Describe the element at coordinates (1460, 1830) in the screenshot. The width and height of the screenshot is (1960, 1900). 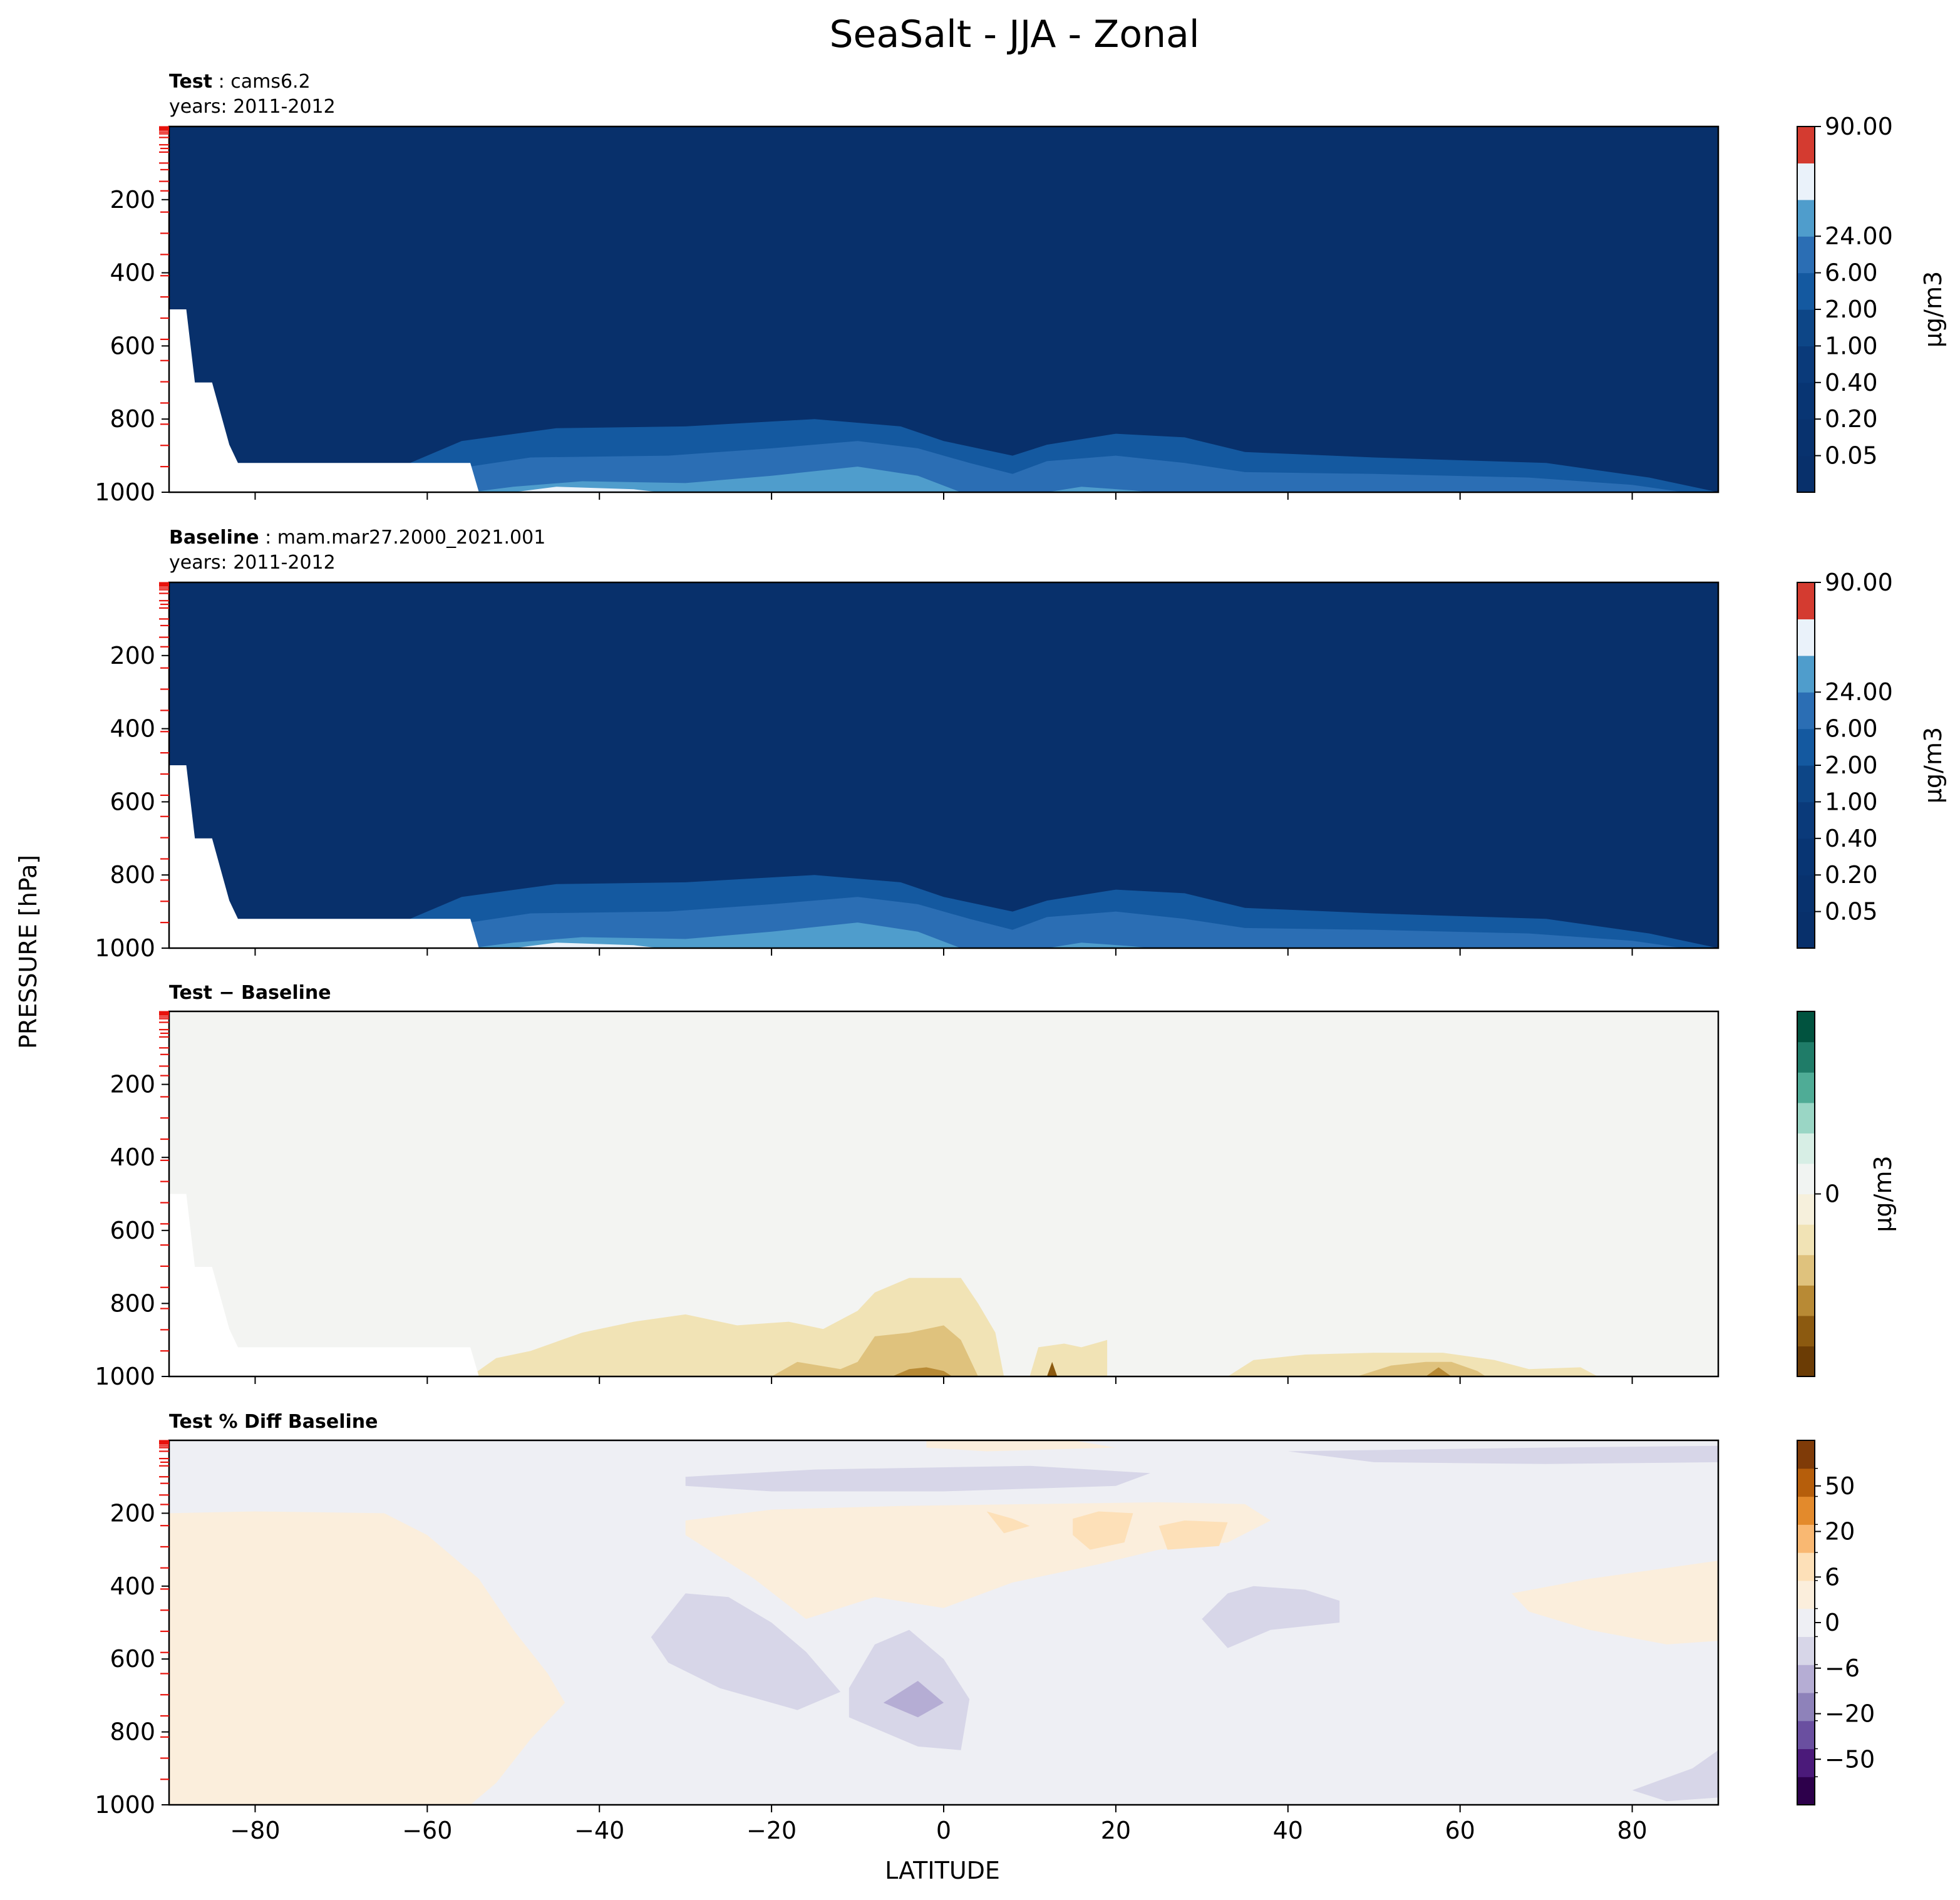
I see `xtick-label: 60` at that location.